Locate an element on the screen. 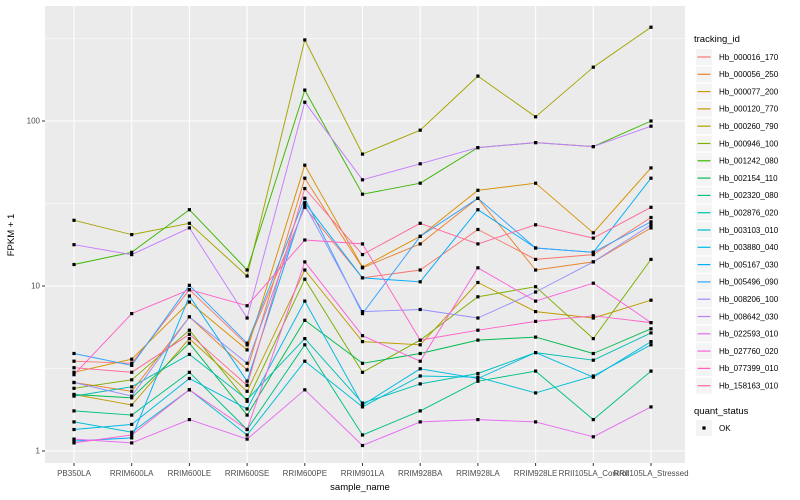  legend-item-label: Hb_027760_020 is located at coordinates (749, 351).